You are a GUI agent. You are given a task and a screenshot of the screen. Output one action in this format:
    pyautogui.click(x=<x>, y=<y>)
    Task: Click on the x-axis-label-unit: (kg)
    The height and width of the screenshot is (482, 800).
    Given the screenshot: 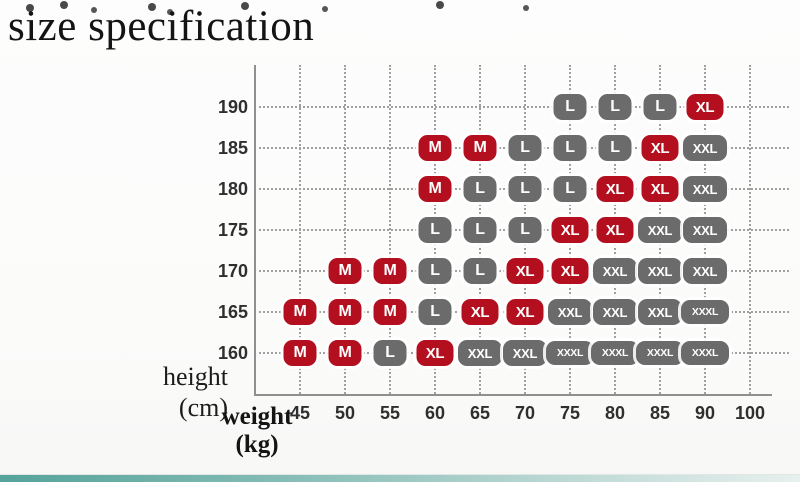 What is the action you would take?
    pyautogui.click(x=257, y=444)
    